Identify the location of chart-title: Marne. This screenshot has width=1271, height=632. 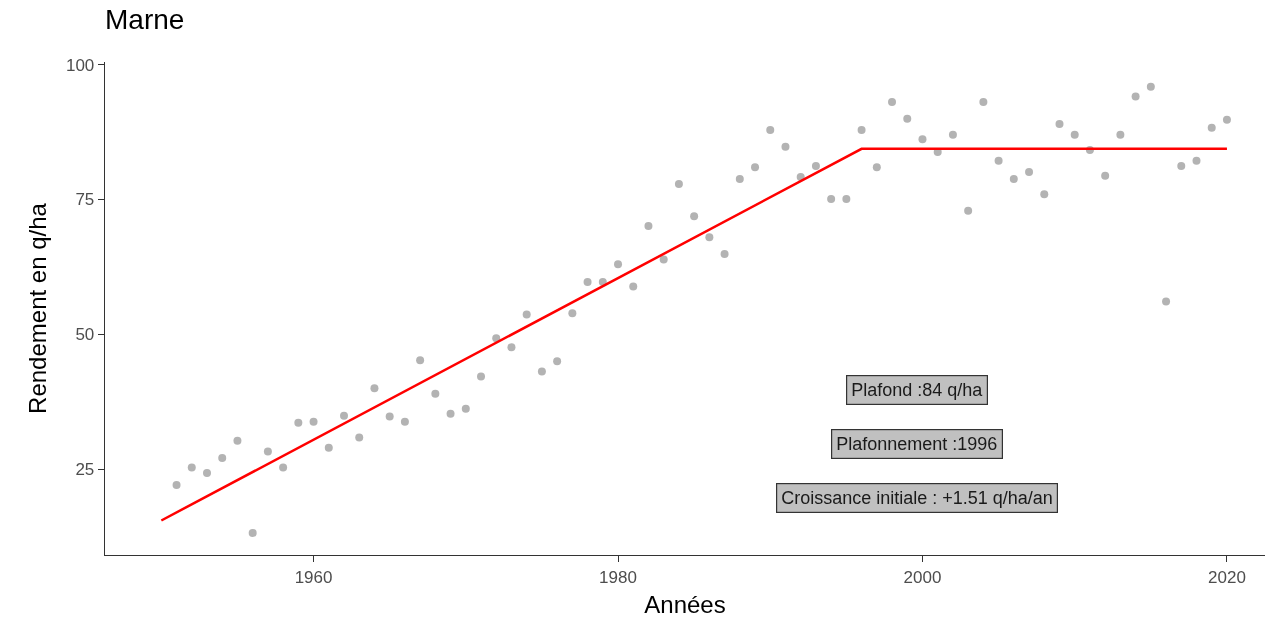
(145, 20).